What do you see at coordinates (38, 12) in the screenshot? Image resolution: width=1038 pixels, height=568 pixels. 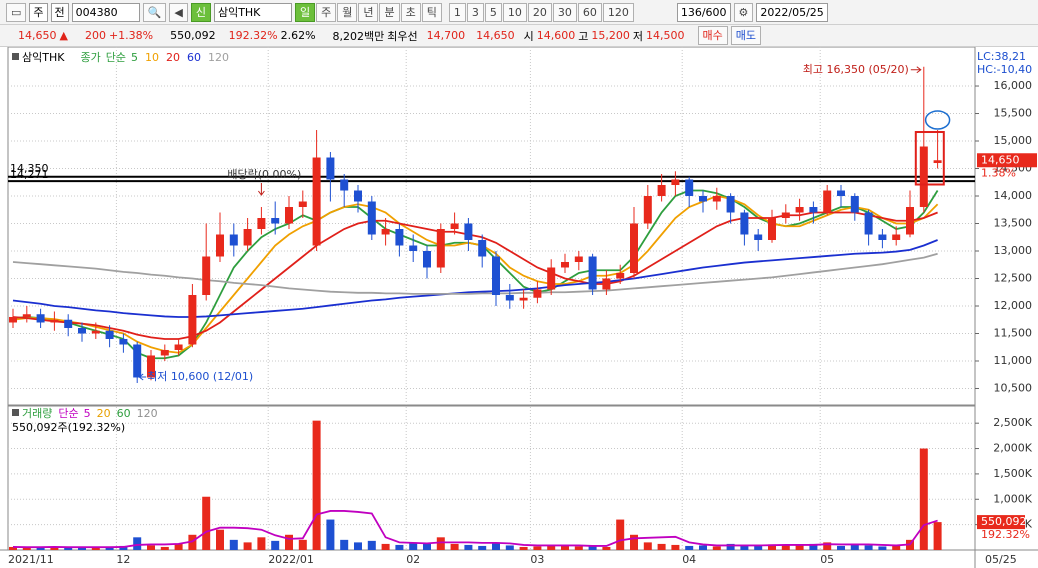 I see `period-select: 주` at bounding box center [38, 12].